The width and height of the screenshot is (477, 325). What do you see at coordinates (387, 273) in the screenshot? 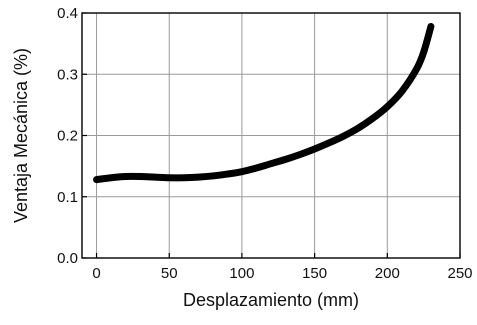
I see `x-tick-label: 200` at bounding box center [387, 273].